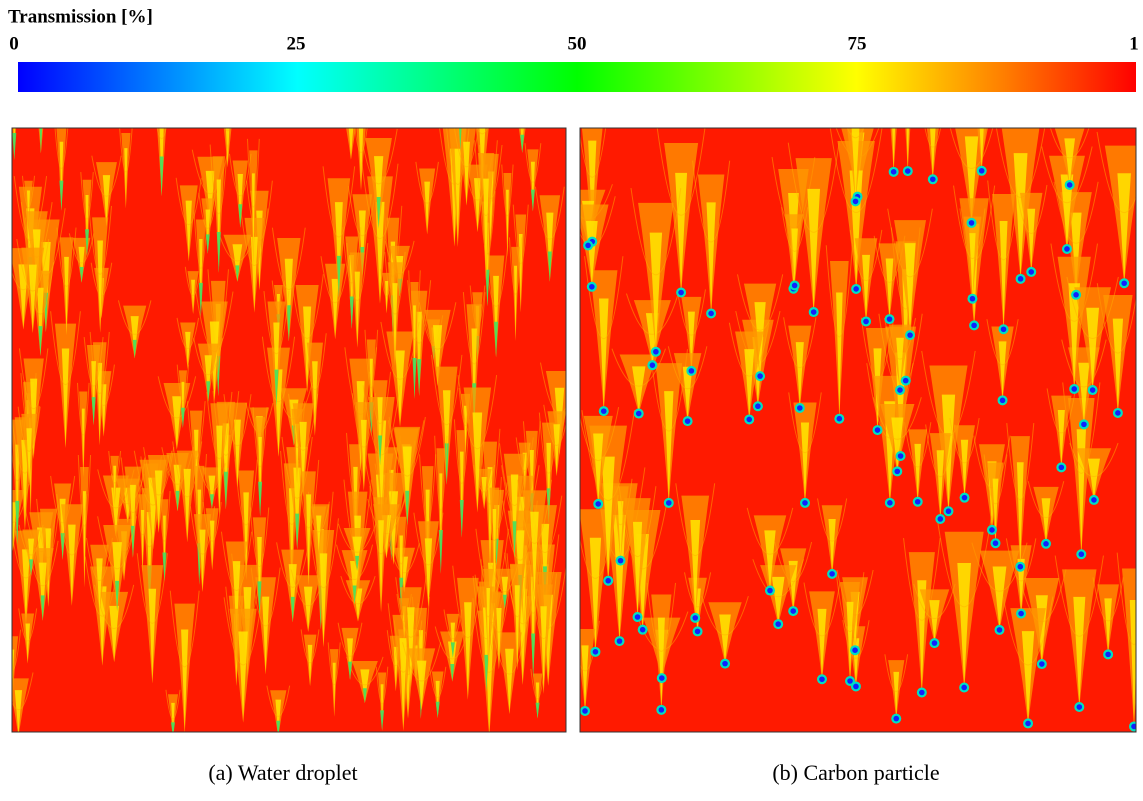  Describe the element at coordinates (14, 43) in the screenshot. I see `colorbar-label: 0` at that location.